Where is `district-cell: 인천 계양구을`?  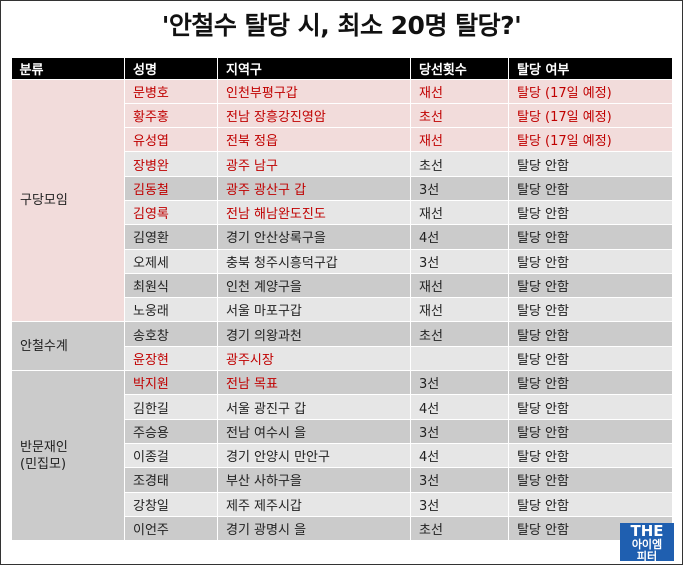
district-cell: 인천 계양구을 is located at coordinates (314, 285).